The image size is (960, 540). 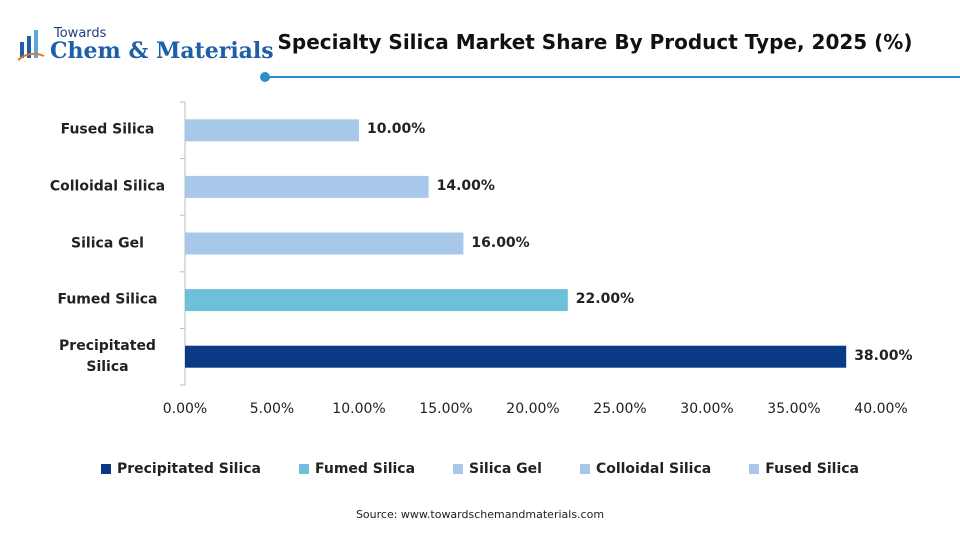 What do you see at coordinates (505, 469) in the screenshot?
I see `legend-label: Silica Gel` at bounding box center [505, 469].